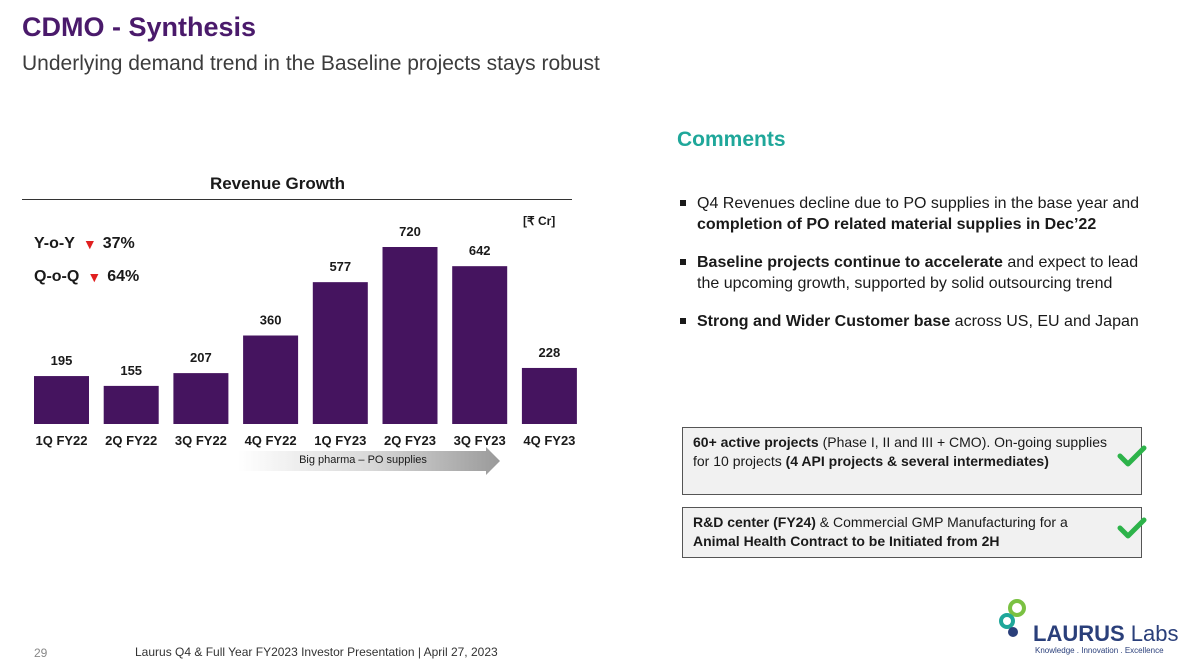  Describe the element at coordinates (57, 276) in the screenshot. I see `qoq-label: Q-o-Q` at that location.